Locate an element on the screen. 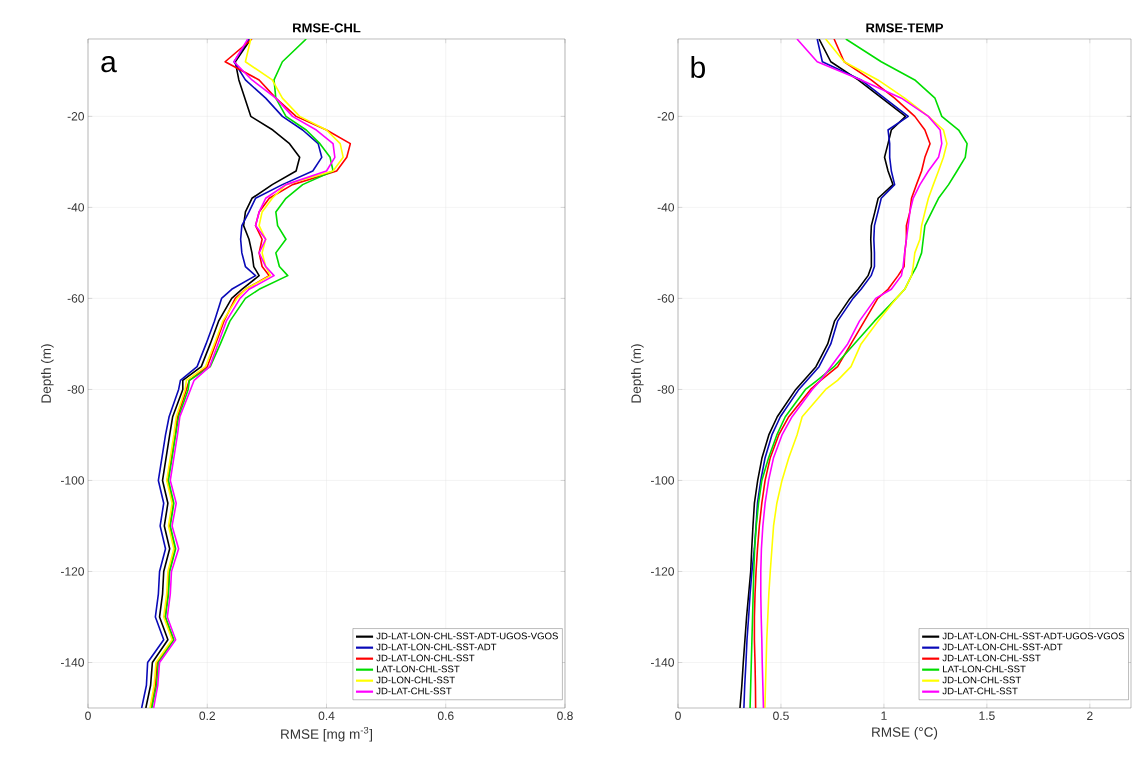 The height and width of the screenshot is (776, 1142). x-tick-label: 0.2 is located at coordinates (207, 716).